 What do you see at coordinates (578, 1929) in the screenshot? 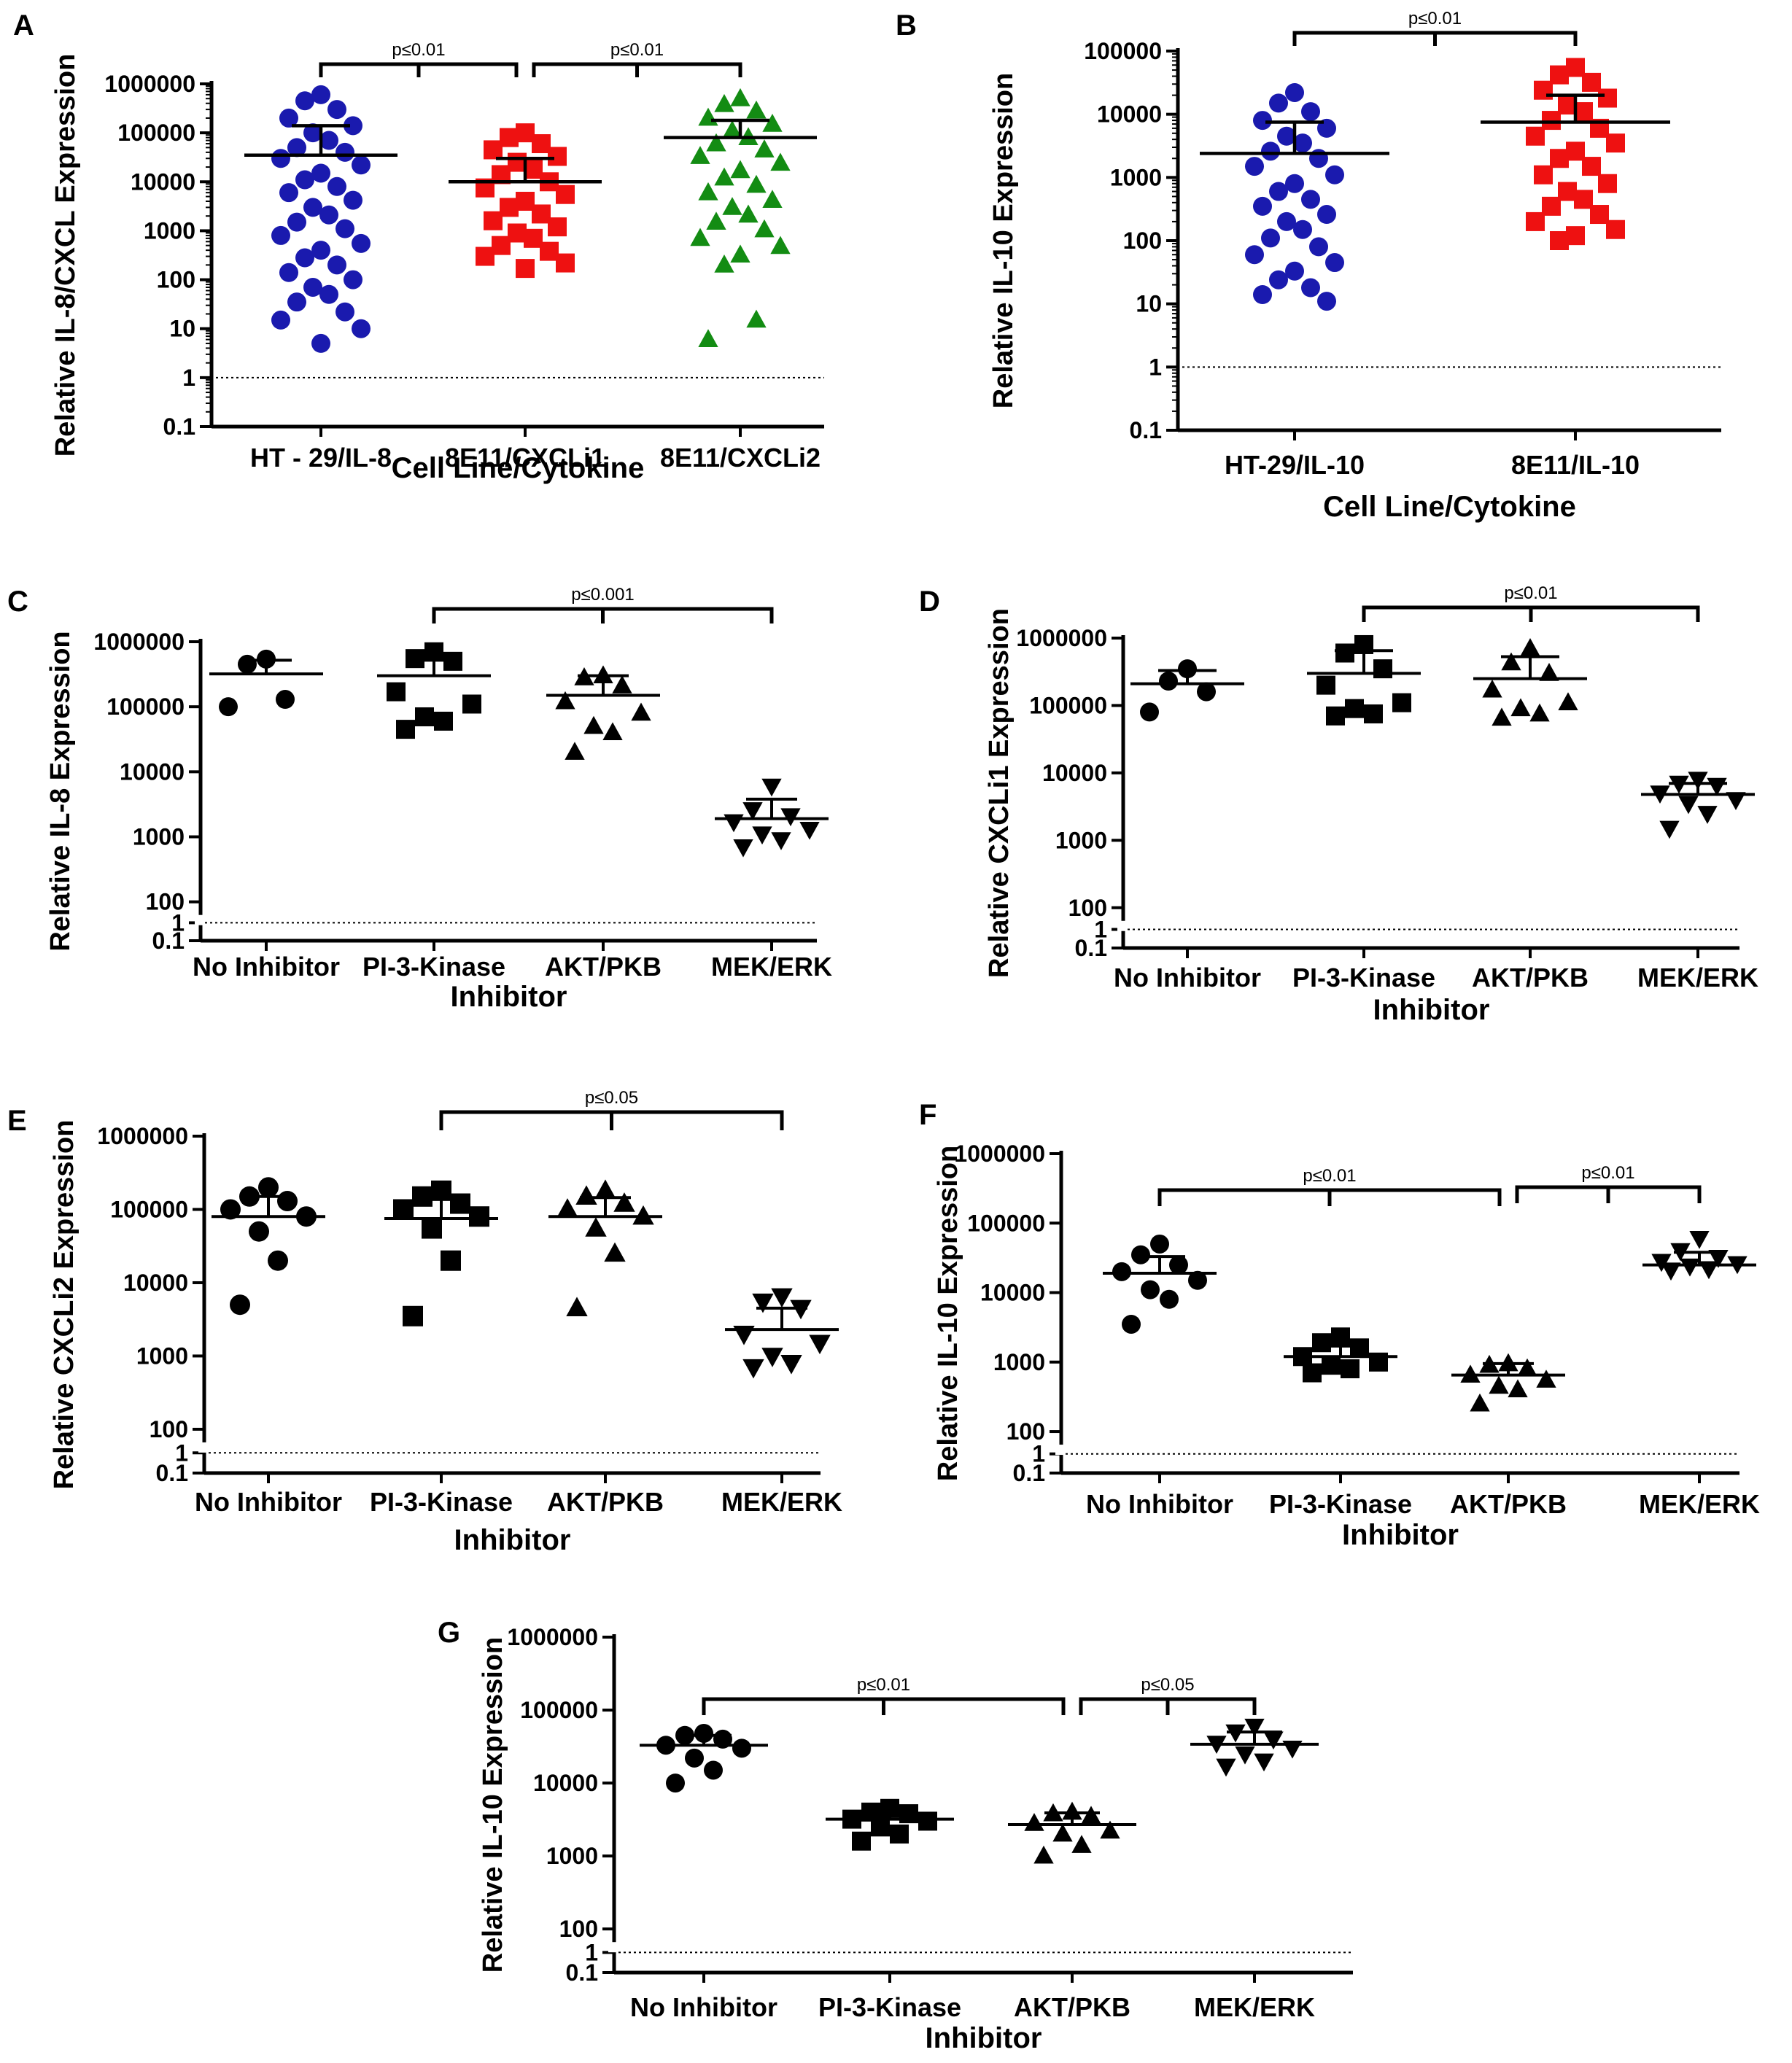
I see `y-tick-label: 100` at bounding box center [578, 1929].